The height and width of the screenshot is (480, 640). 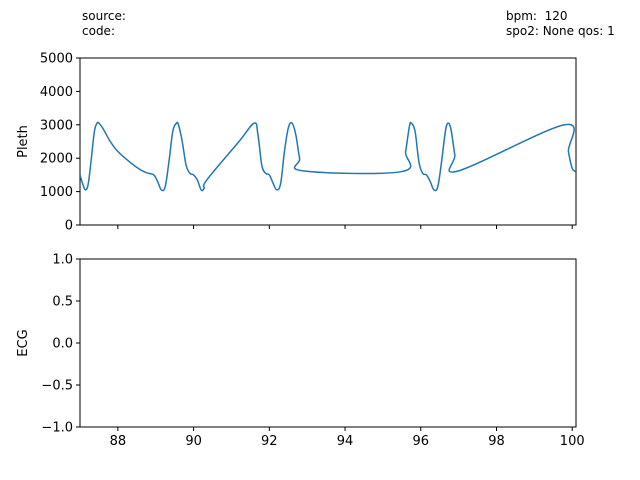 What do you see at coordinates (118, 441) in the screenshot?
I see `x-tick-label: 88` at bounding box center [118, 441].